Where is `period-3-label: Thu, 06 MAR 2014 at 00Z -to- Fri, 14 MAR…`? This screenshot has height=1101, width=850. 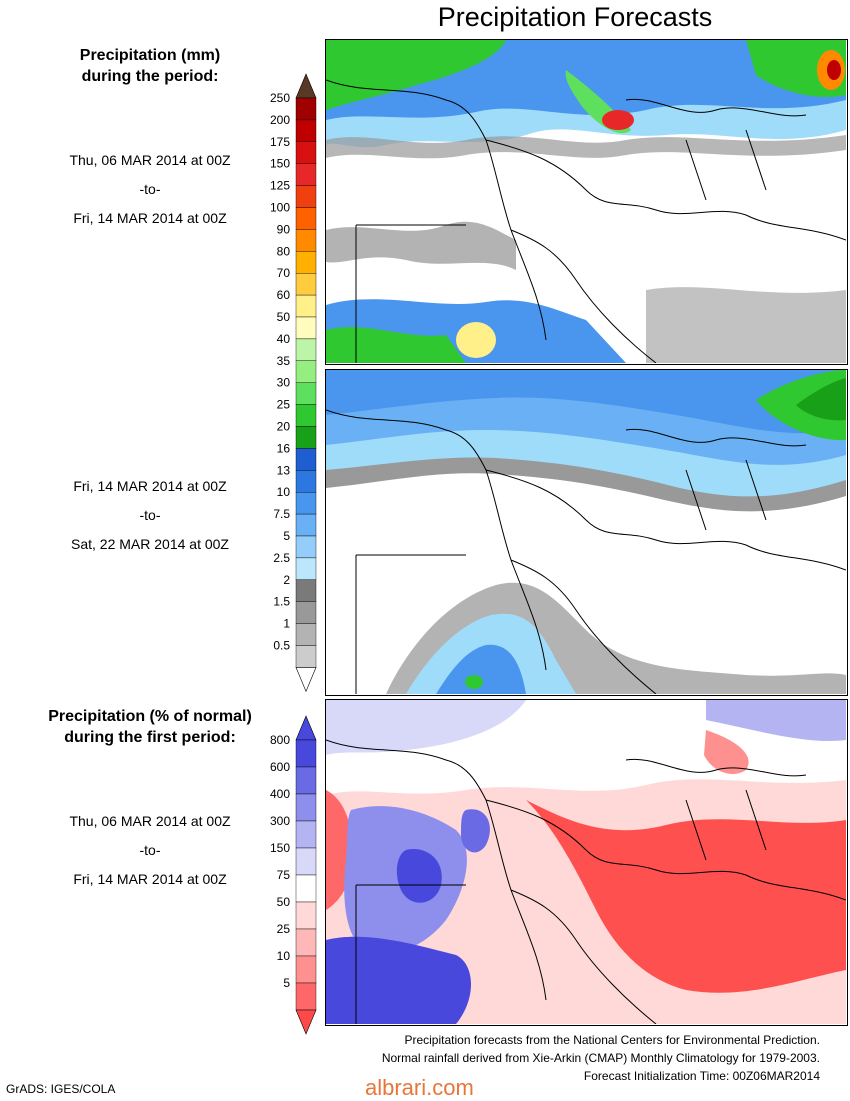
period-3-label: Thu, 06 MAR 2014 at 00Z -to- Fri, 14 MAR… is located at coordinates (150, 850).